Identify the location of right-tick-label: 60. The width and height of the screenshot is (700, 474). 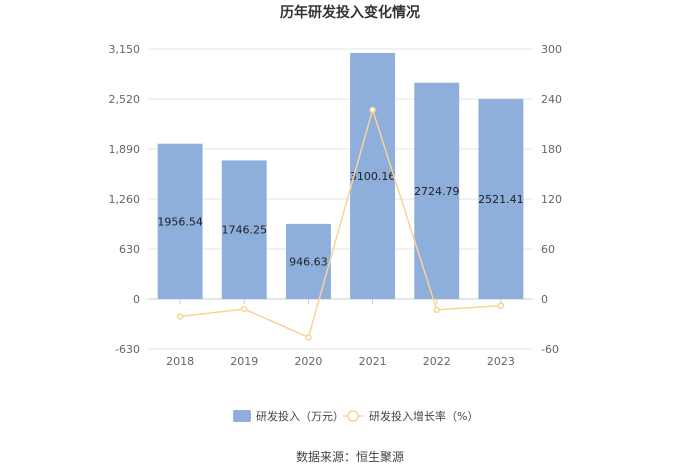
(548, 249).